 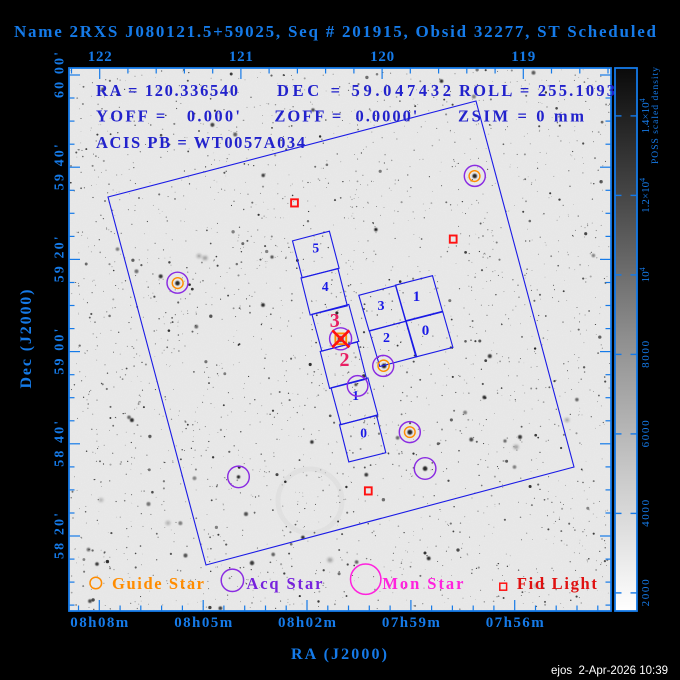 I want to click on svg-text: 59 20', so click(x=60, y=259).